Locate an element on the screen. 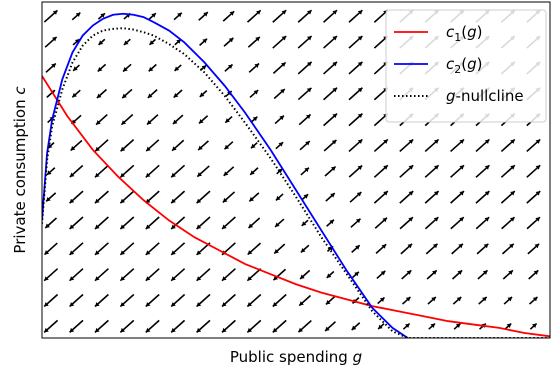 Image resolution: width=552 pixels, height=371 pixels. y-axis-label: Private consumption c is located at coordinates (20, 170).